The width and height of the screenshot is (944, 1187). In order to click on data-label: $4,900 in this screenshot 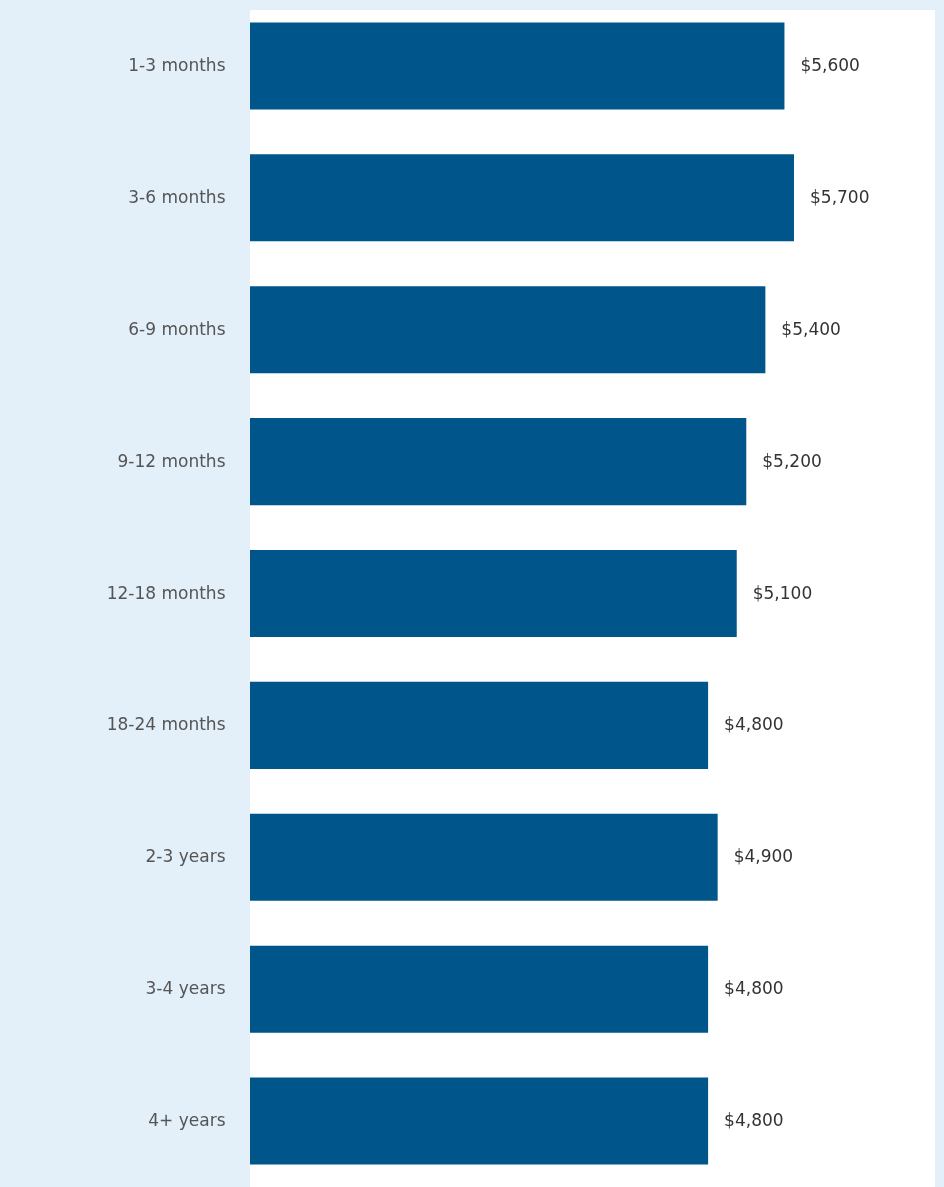, I will do `click(763, 856)`.